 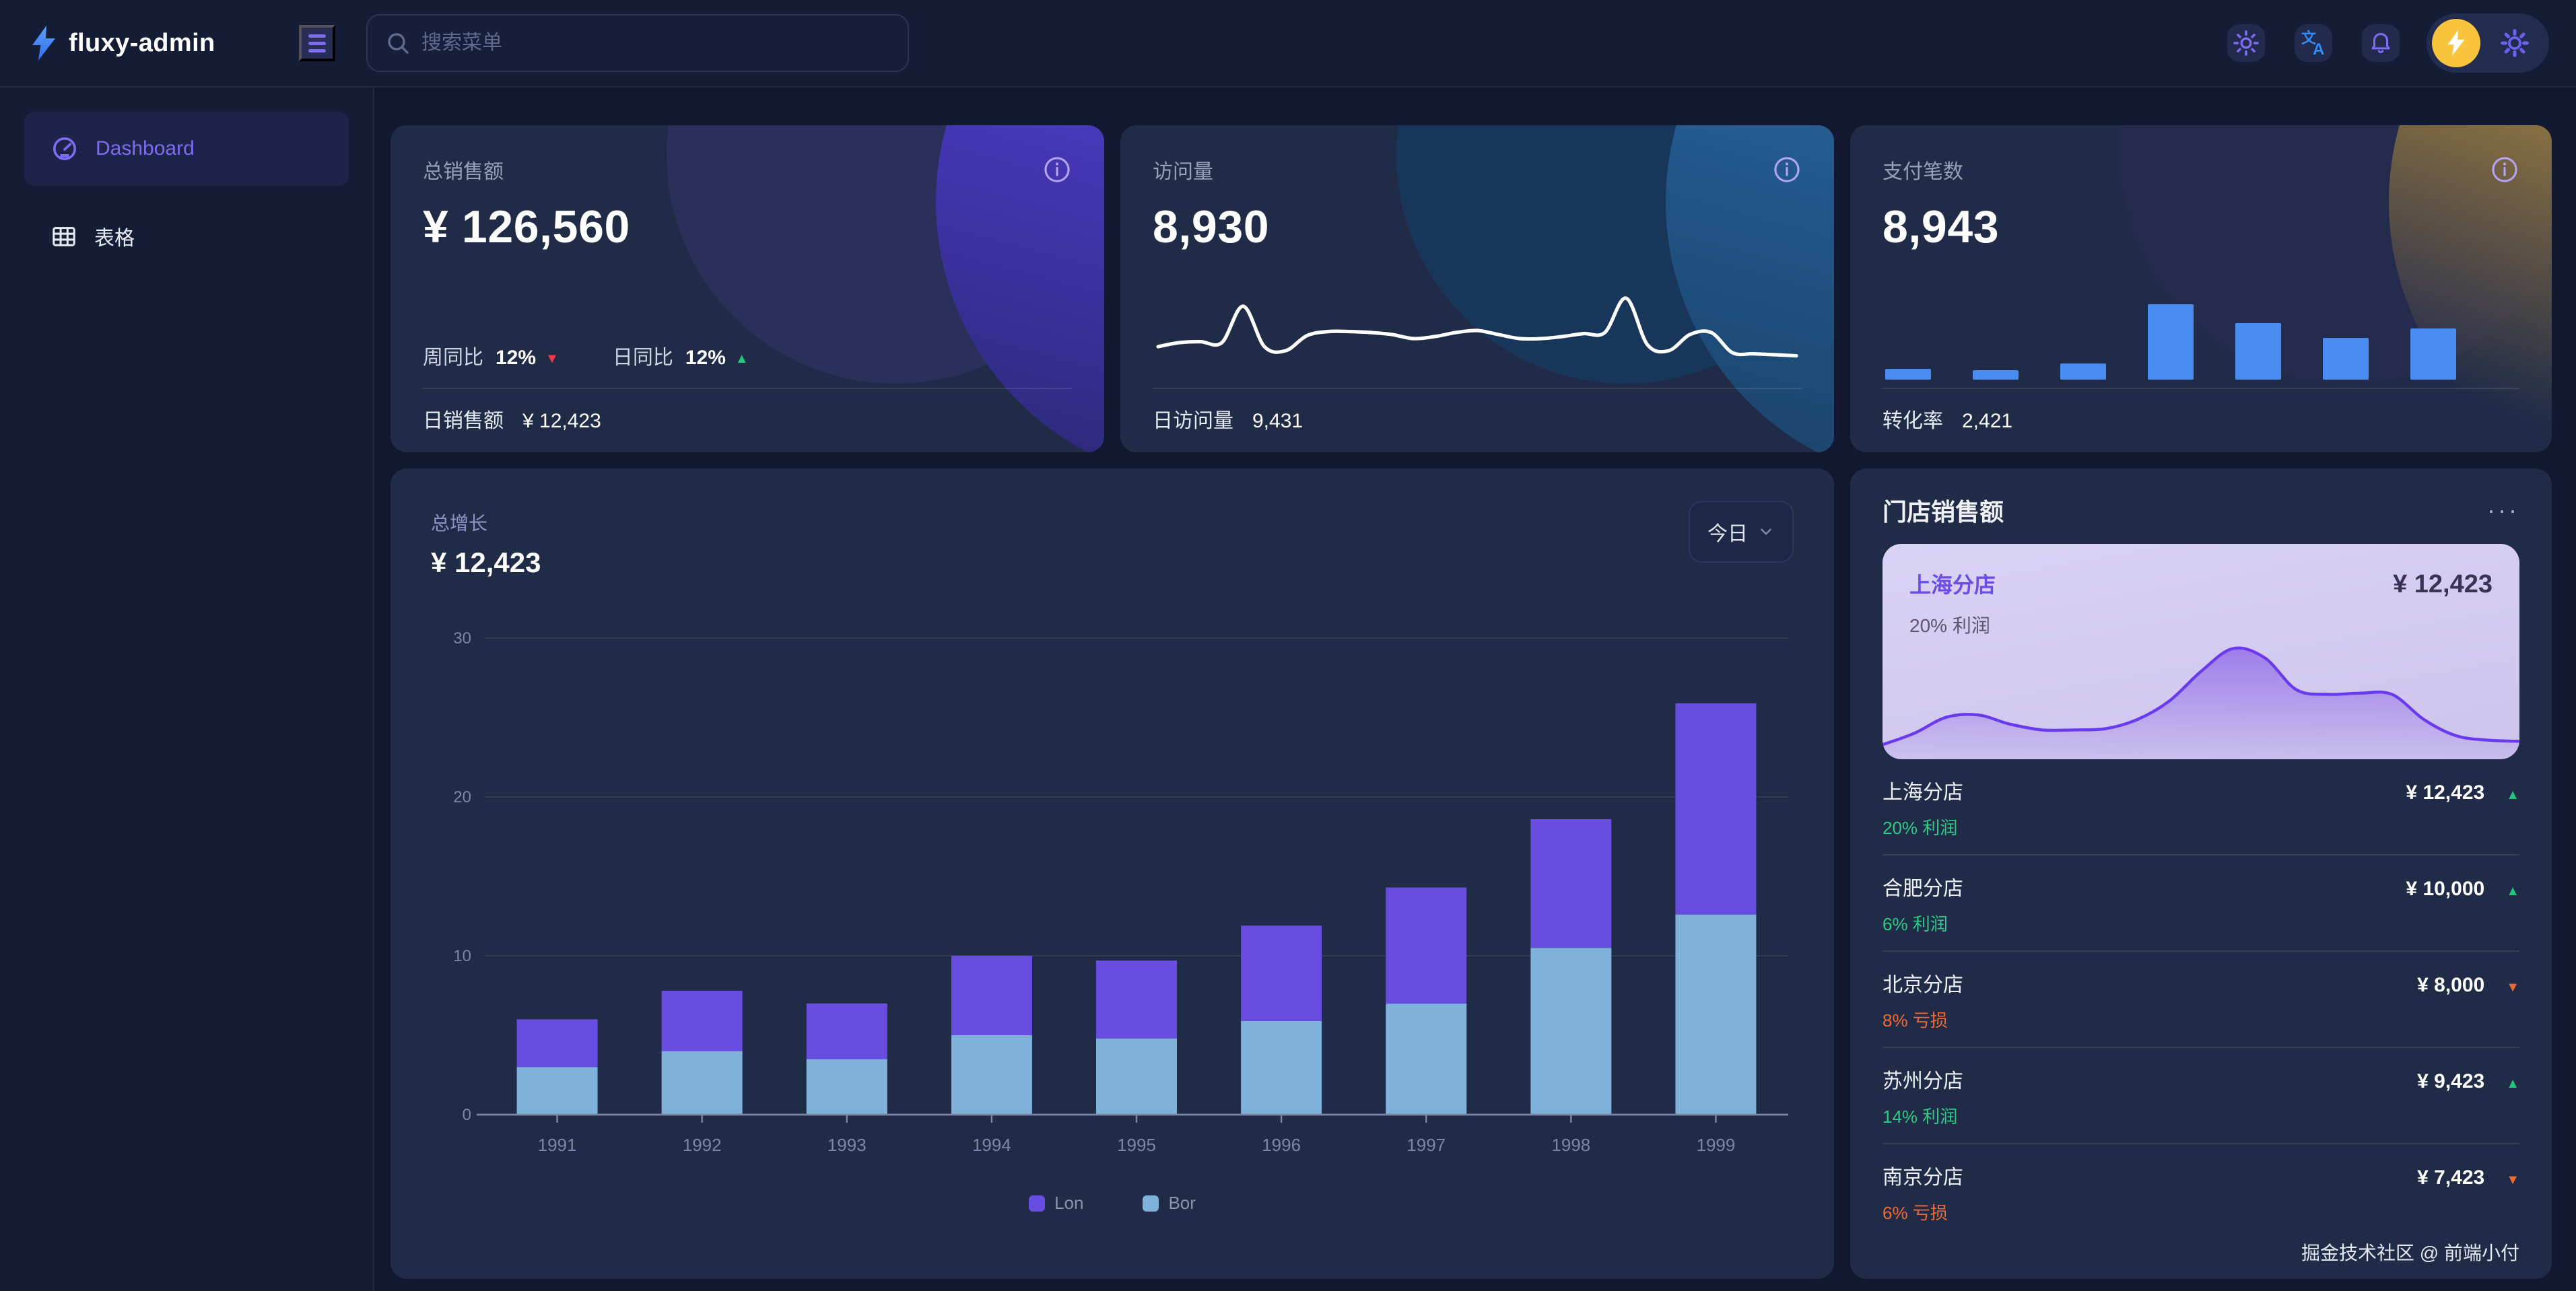 What do you see at coordinates (1941, 226) in the screenshot?
I see `stat-value: 8,943` at bounding box center [1941, 226].